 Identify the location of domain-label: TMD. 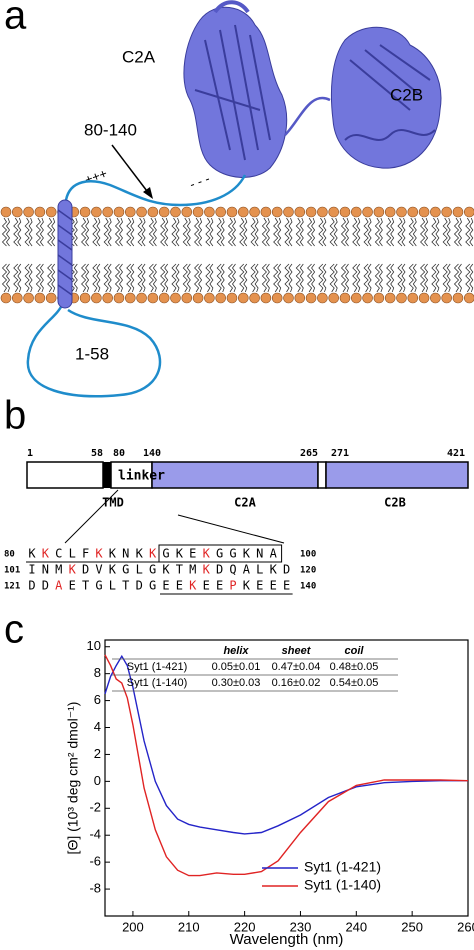
(113, 503).